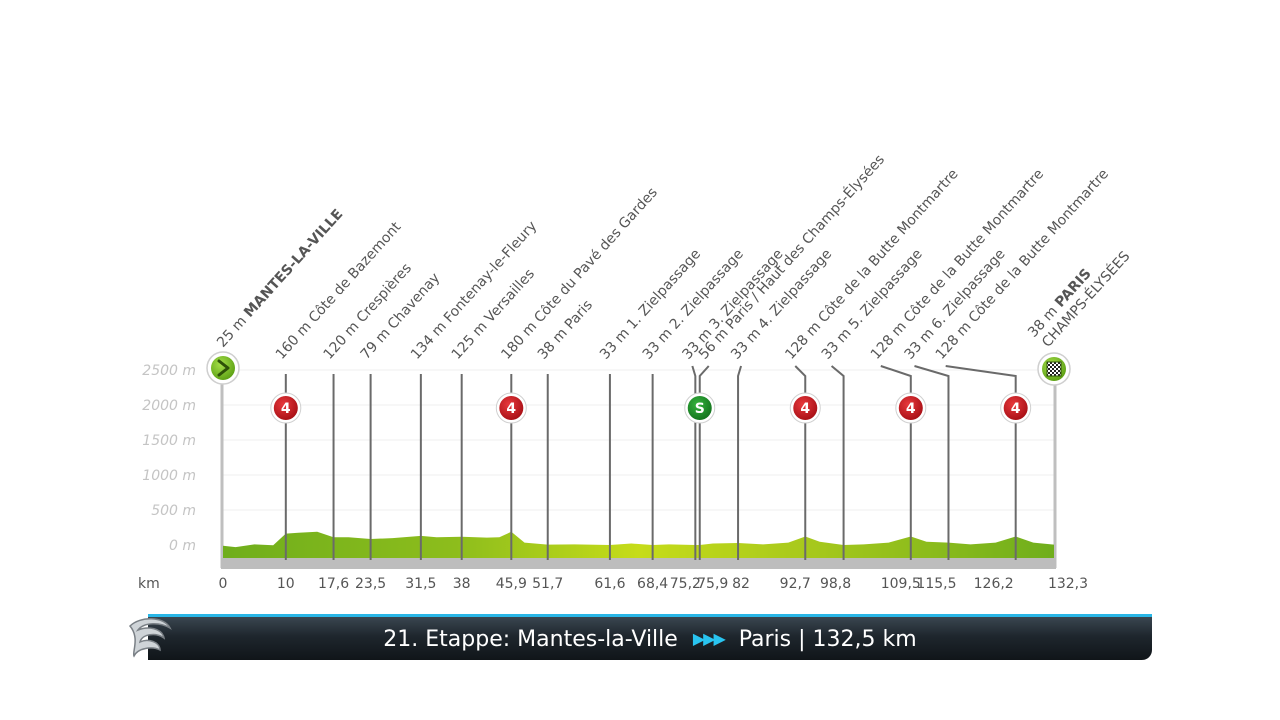  Describe the element at coordinates (712, 584) in the screenshot. I see `x-tick-label: 75,9` at that location.